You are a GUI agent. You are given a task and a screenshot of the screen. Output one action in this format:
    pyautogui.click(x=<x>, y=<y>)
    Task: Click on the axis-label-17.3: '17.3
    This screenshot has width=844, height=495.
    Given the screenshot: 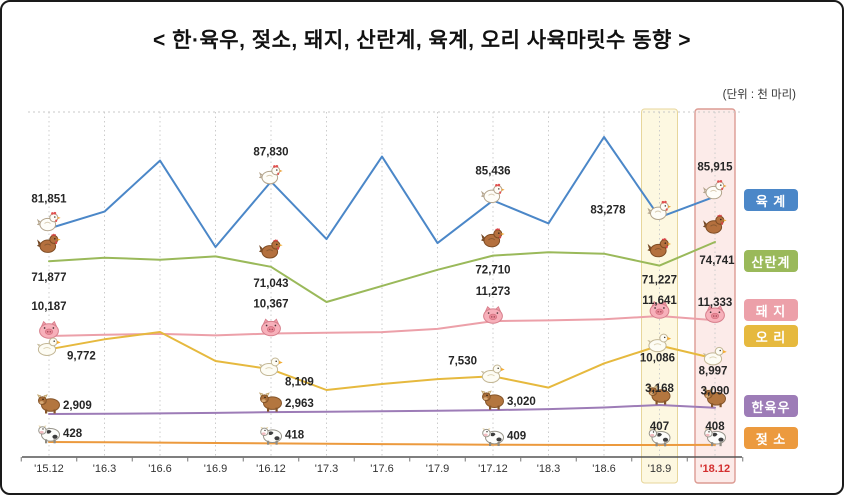 What is the action you would take?
    pyautogui.click(x=327, y=469)
    